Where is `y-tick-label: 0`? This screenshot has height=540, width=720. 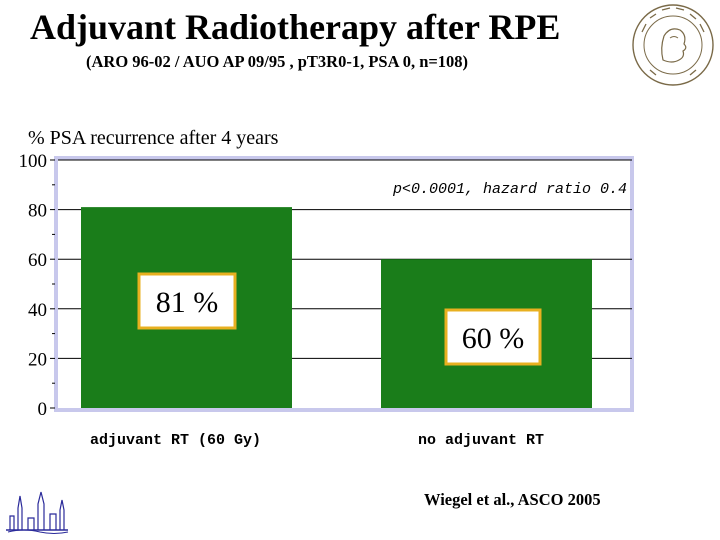
y-tick-label: 0 is located at coordinates (43, 409).